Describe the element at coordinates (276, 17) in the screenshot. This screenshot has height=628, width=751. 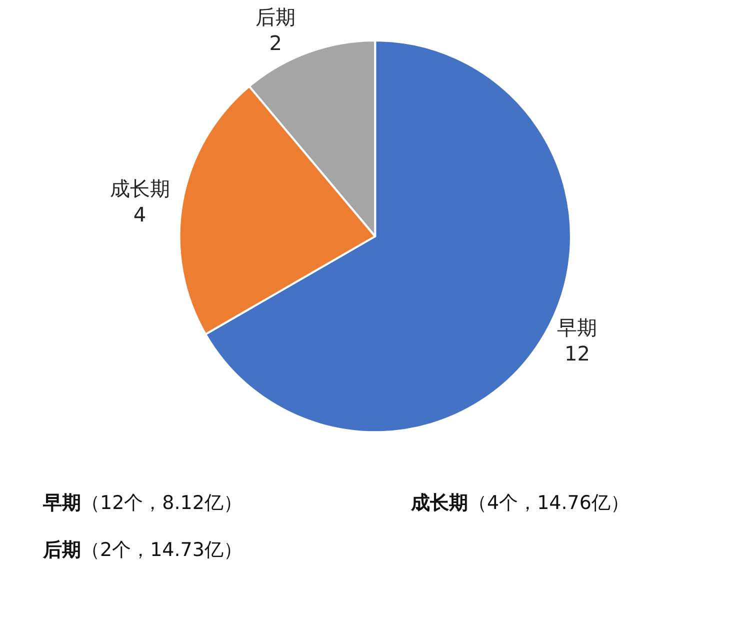
I see `slice-label: 后期` at that location.